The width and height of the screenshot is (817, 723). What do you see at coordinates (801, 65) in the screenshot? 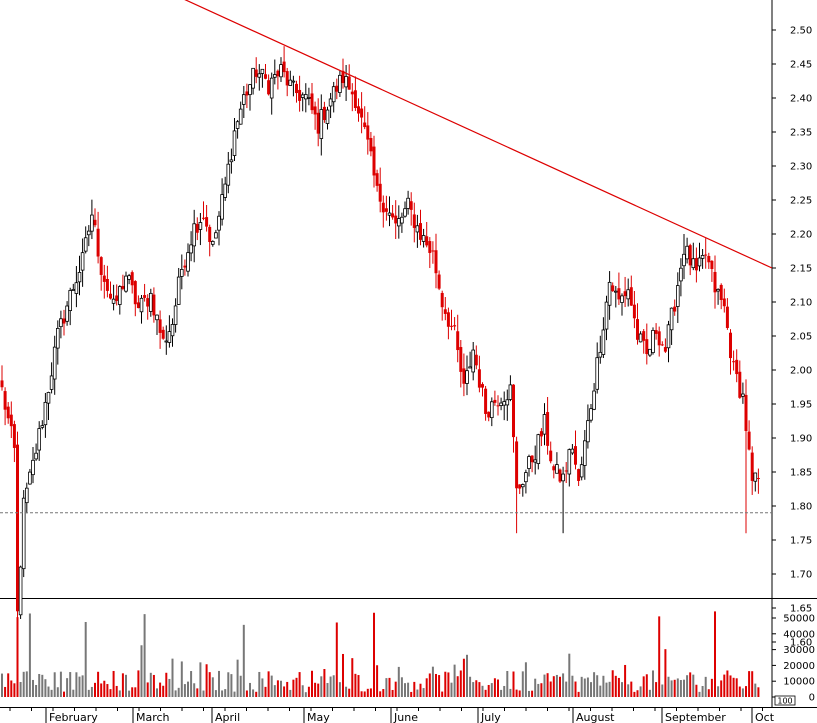
I see `price-tick-label: 2.45` at bounding box center [801, 65].